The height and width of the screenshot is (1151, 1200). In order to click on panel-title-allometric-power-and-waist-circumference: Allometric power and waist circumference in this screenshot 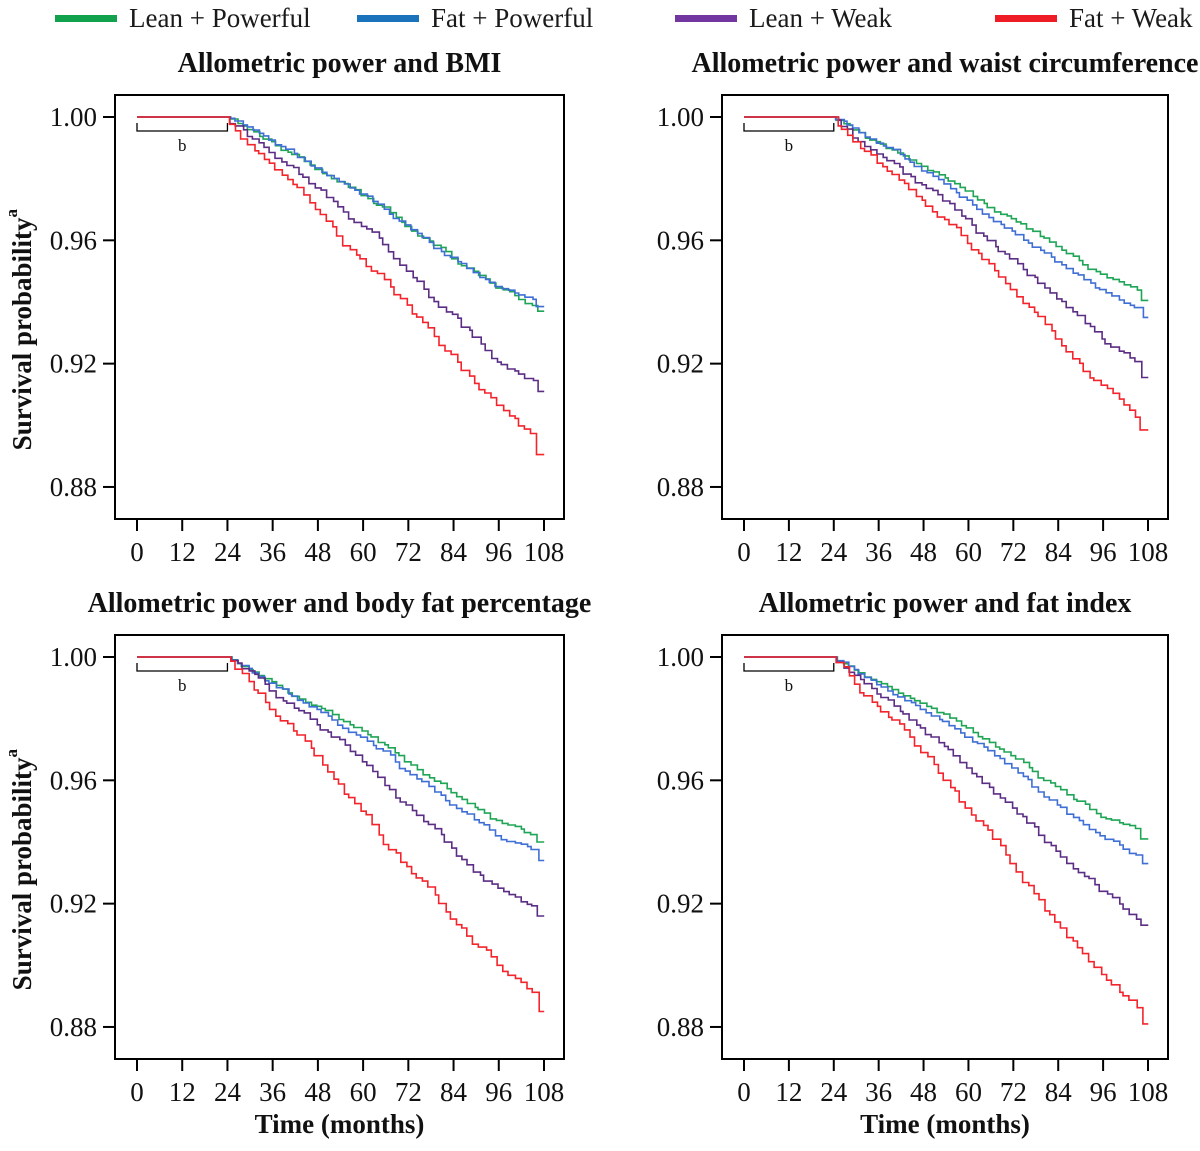, I will do `click(945, 63)`.